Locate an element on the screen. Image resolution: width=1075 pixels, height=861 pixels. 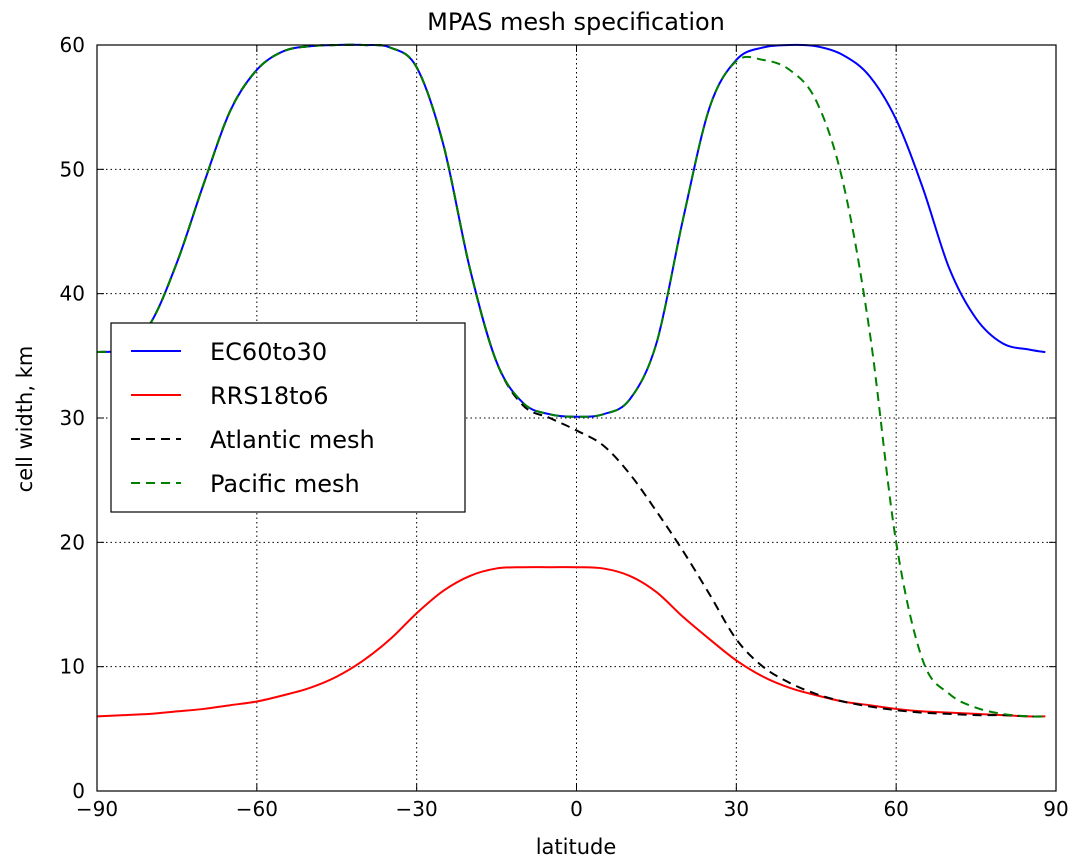
legend-label-atlantic-mesh: Atlantic mesh is located at coordinates (292, 440).